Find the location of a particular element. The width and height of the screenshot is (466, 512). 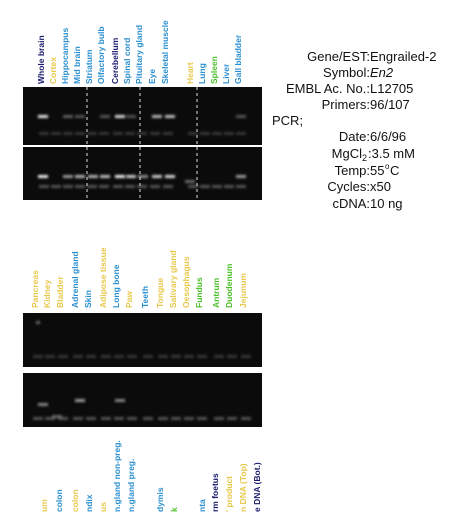

lane-label: Lung is located at coordinates (202, 73).